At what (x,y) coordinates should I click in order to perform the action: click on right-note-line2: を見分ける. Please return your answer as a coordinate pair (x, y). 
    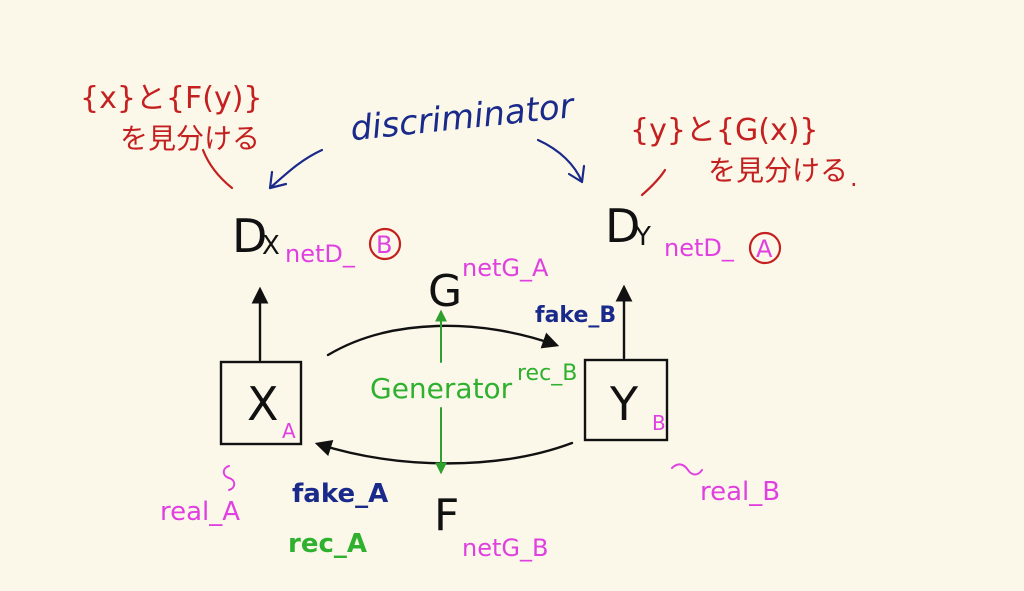
    Looking at the image, I should click on (778, 170).